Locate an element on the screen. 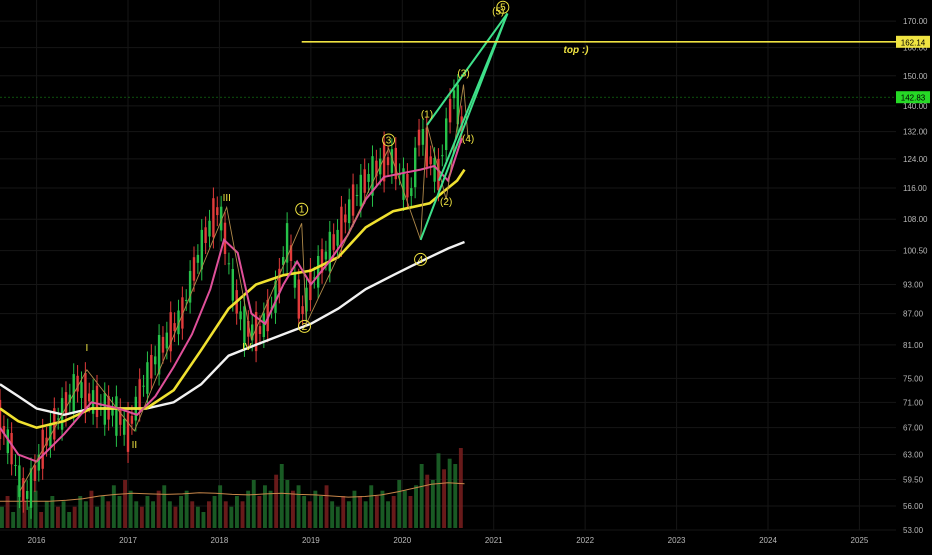 This screenshot has height=555, width=932. y-tick-label: 108.00 is located at coordinates (915, 219).